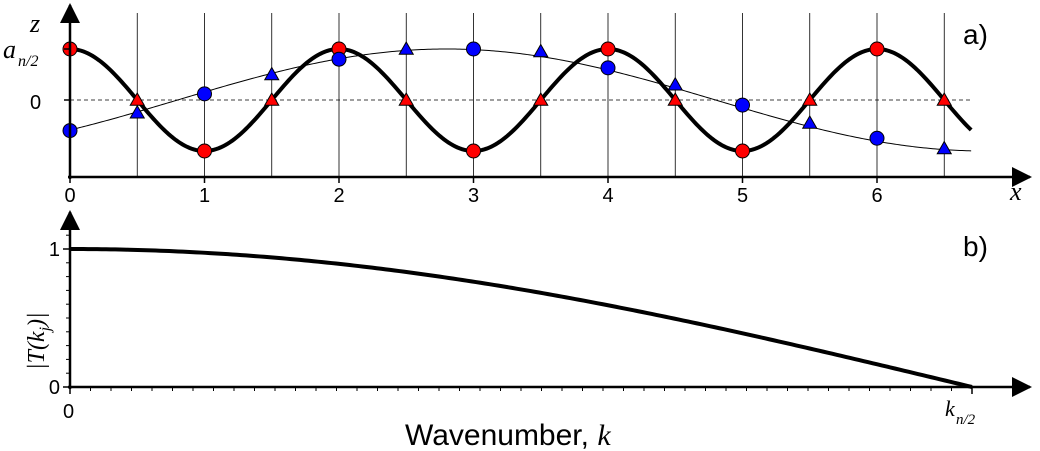  What do you see at coordinates (204, 196) in the screenshot?
I see `x-tick-label: 1` at bounding box center [204, 196].